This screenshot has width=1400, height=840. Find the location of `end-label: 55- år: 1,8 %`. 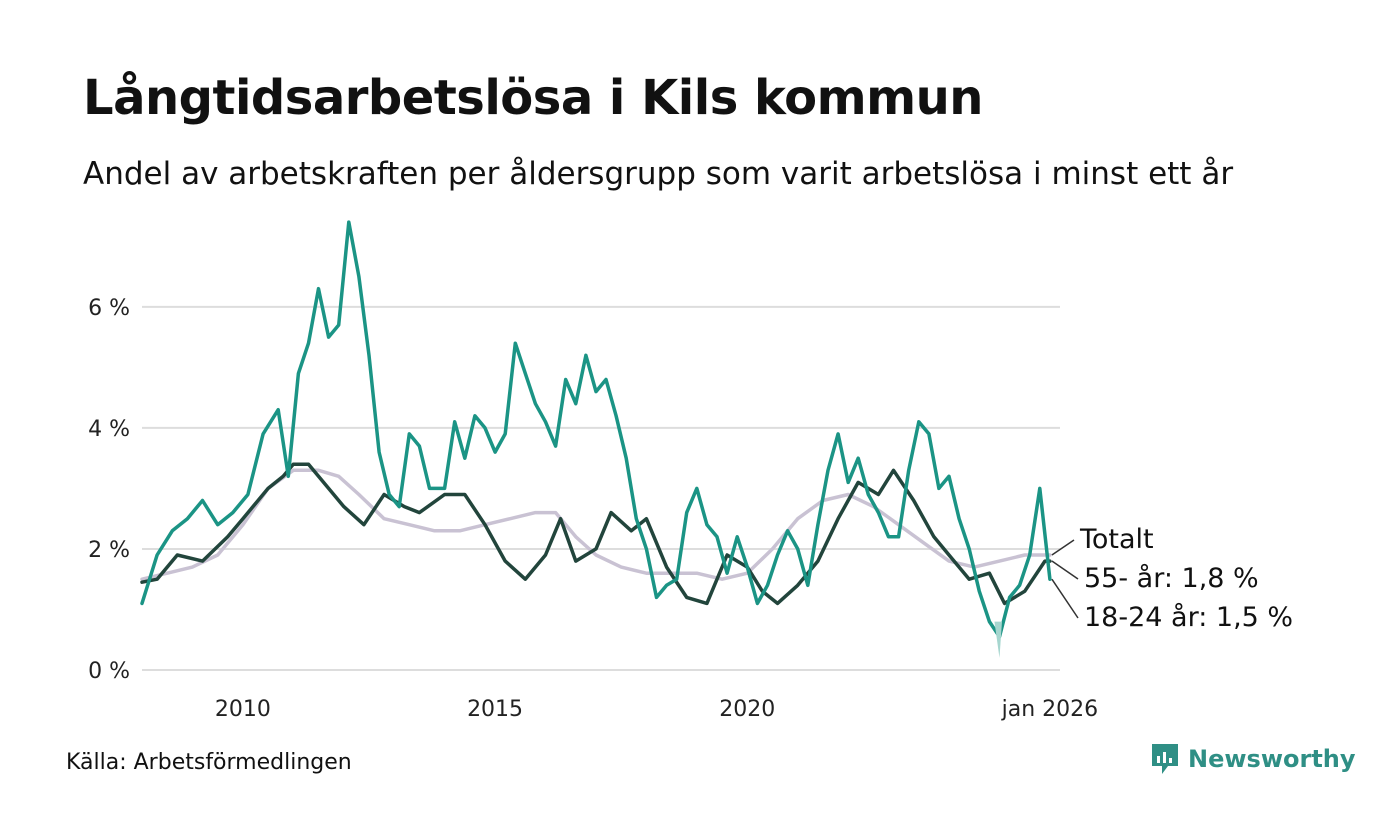

end-label: 55- år: 1,8 % is located at coordinates (1171, 578).